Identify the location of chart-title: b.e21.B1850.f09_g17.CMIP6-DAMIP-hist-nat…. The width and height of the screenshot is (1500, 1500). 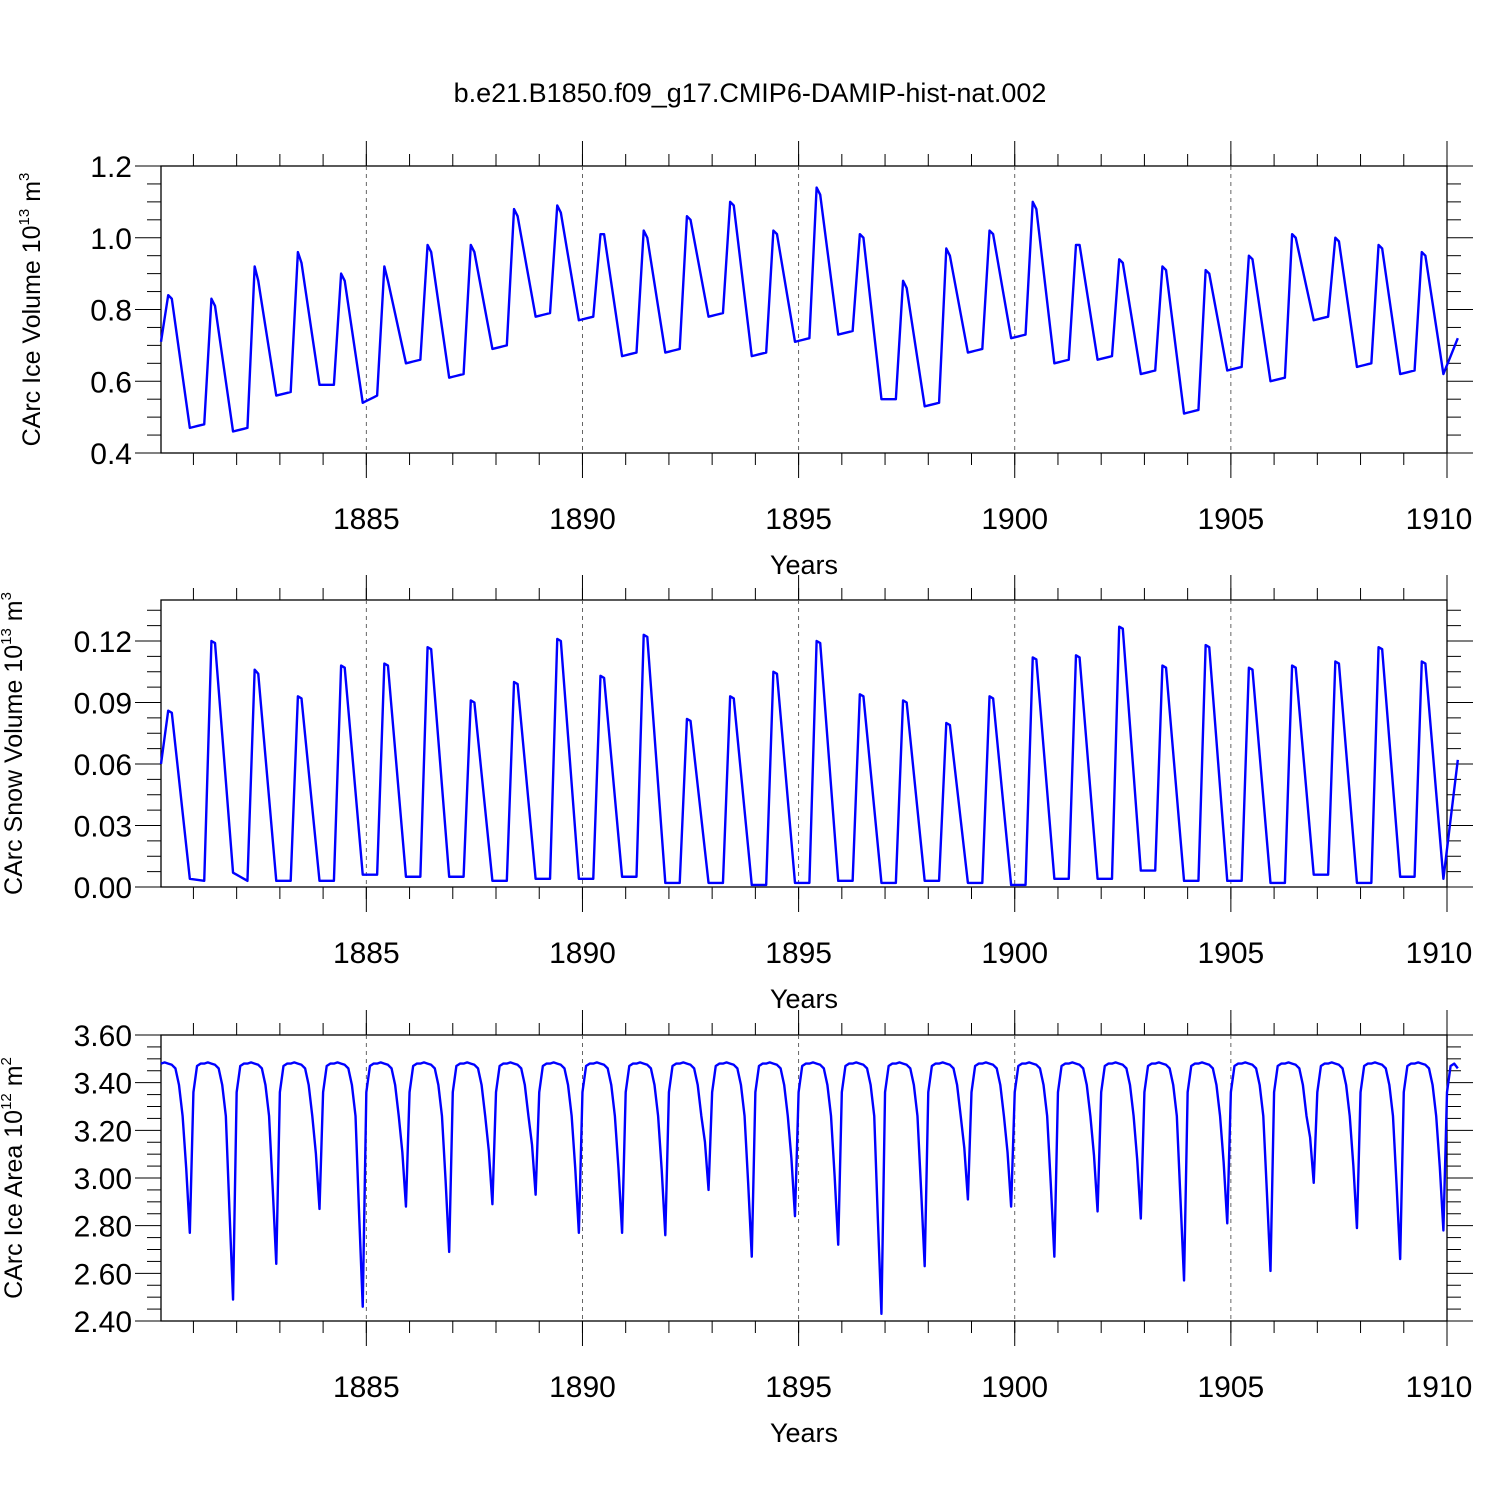
(750, 93).